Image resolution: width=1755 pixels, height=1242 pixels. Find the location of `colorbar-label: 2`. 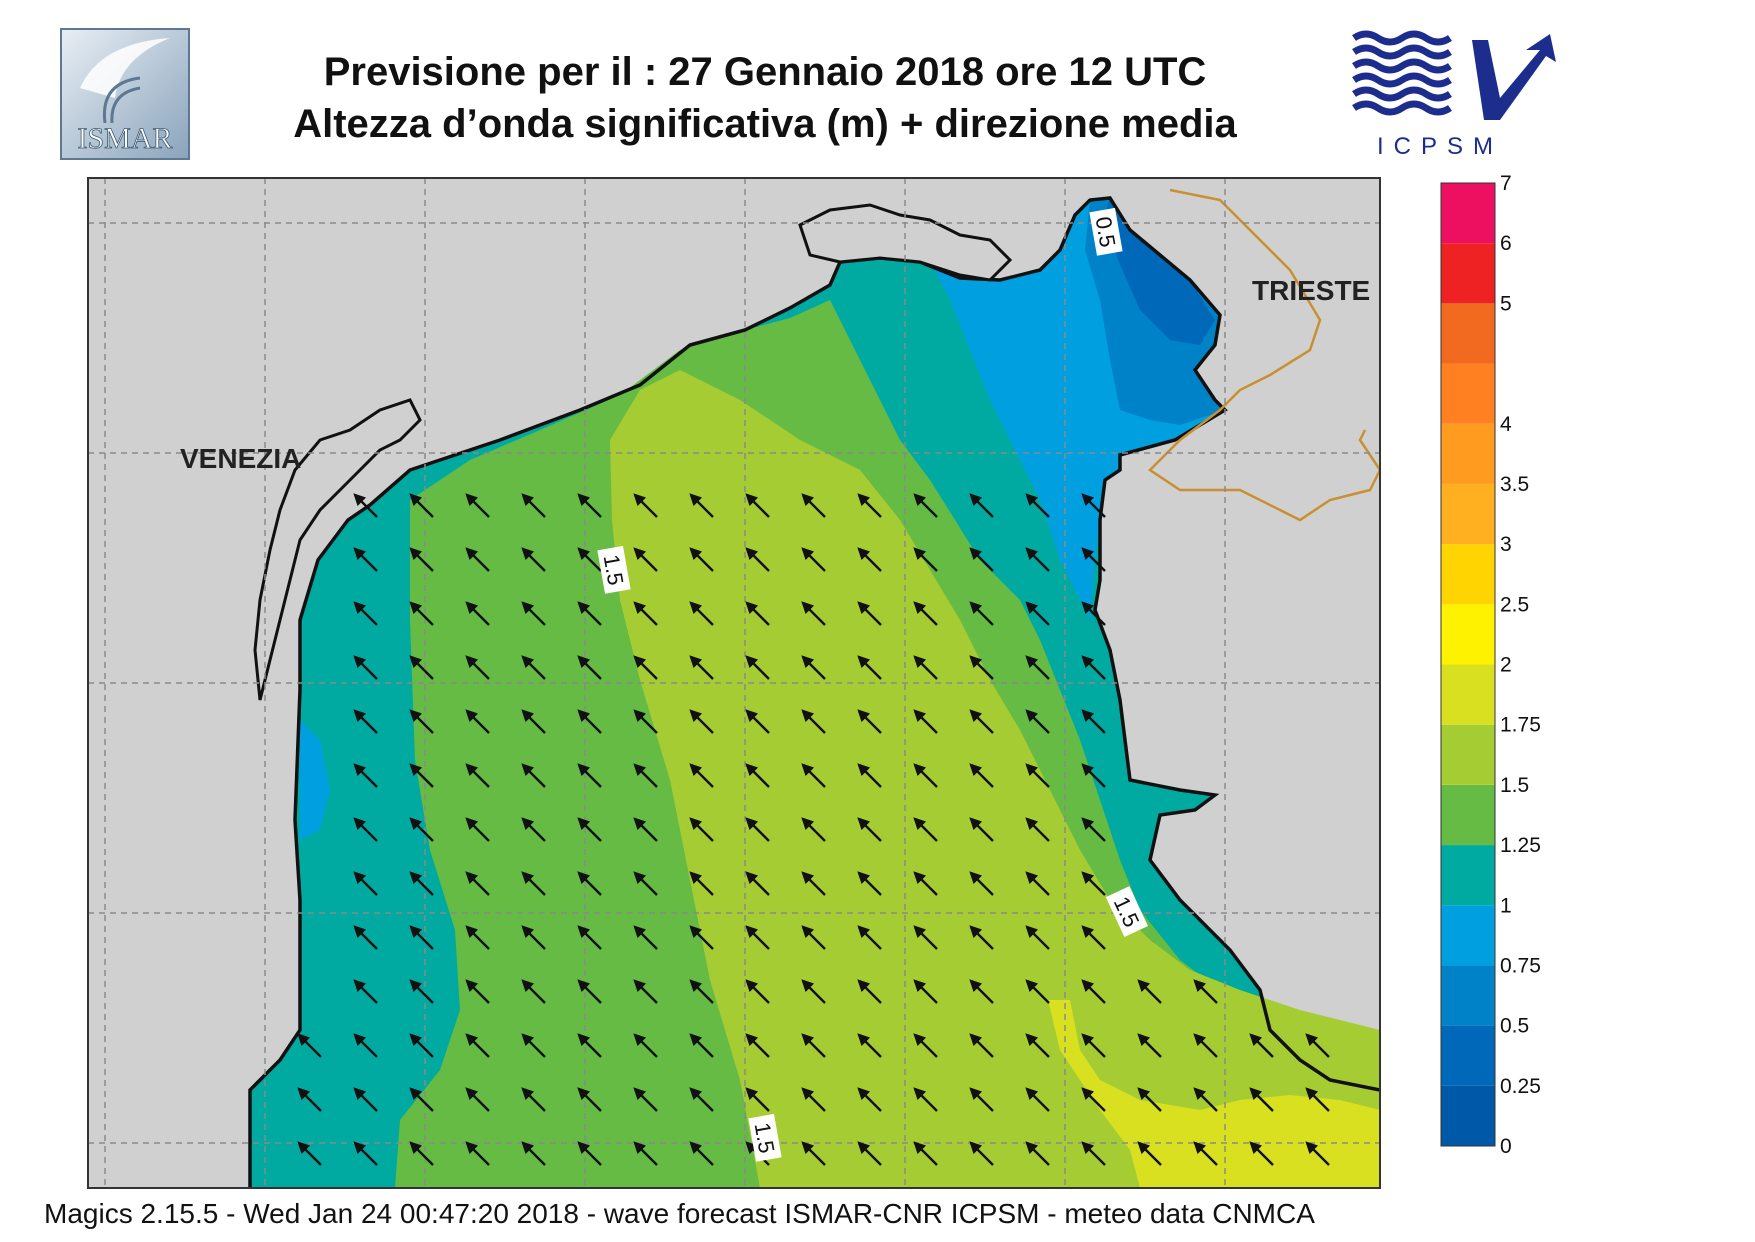

colorbar-label: 2 is located at coordinates (1506, 665).